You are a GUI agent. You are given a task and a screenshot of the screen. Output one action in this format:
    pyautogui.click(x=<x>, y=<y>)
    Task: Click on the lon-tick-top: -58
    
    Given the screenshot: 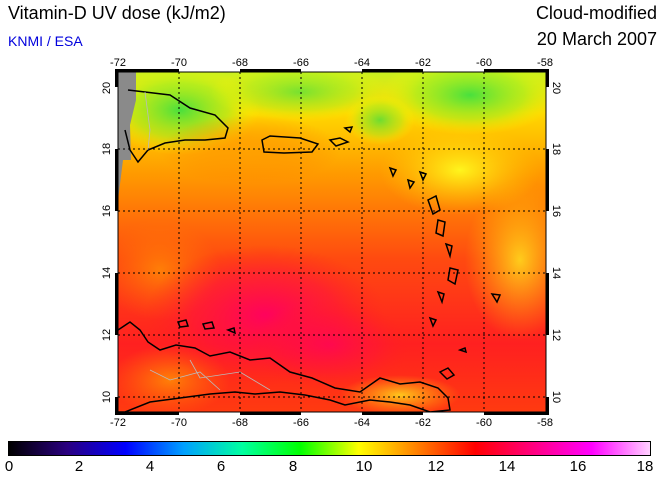 What is the action you would take?
    pyautogui.click(x=545, y=63)
    